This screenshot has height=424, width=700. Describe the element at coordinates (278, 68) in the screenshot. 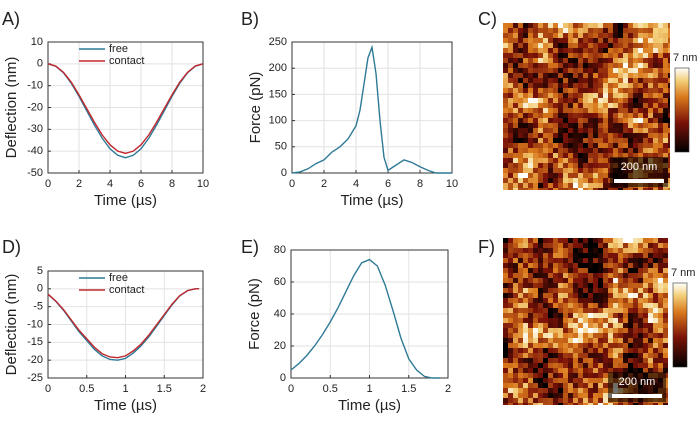

I see `y-tick-label: 200` at that location.